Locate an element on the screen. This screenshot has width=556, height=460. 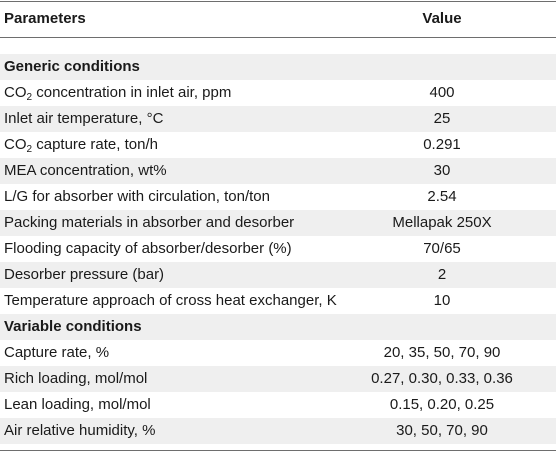
table-row: CO2 concentration in inlet air, ppm 400 is located at coordinates (229, 93).